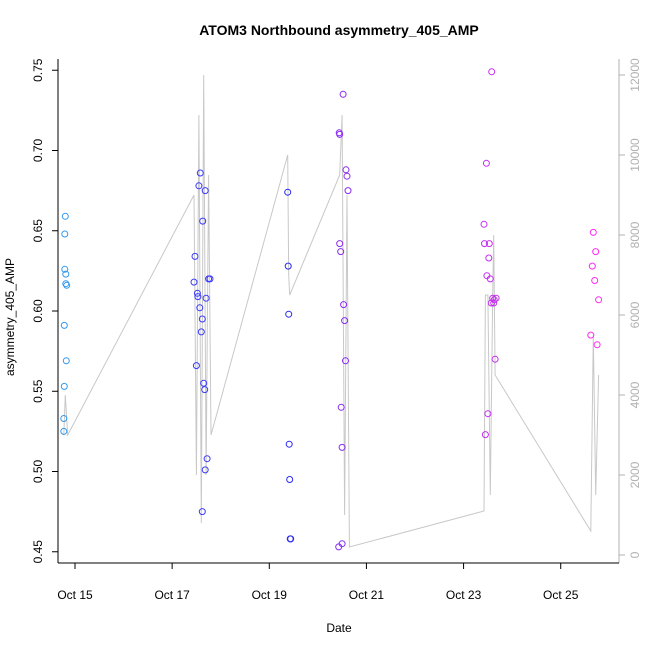 The image size is (650, 650). I want to click on y-tick-label: 0.55, so click(38, 391).